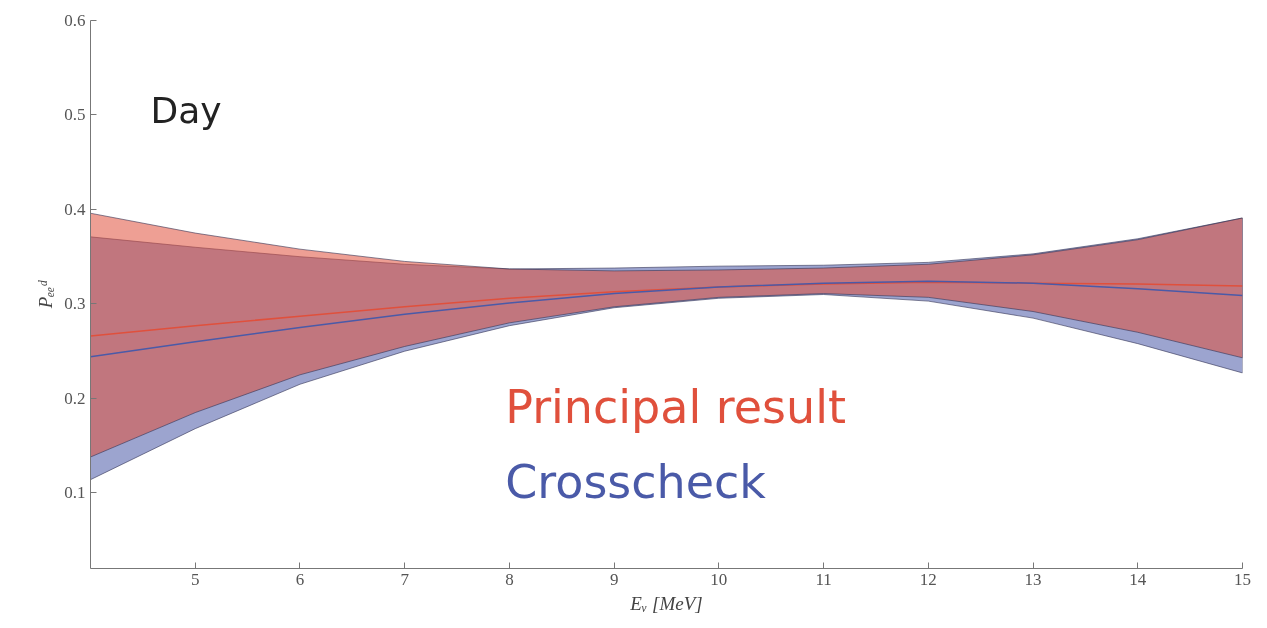 The image size is (1267, 628). I want to click on y-tick-label: 0.3, so click(75, 304).